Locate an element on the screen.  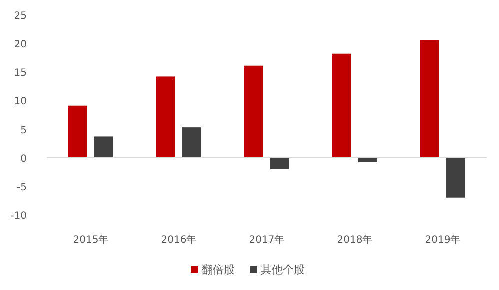
x-tick-label: 2015年 is located at coordinates (91, 240).